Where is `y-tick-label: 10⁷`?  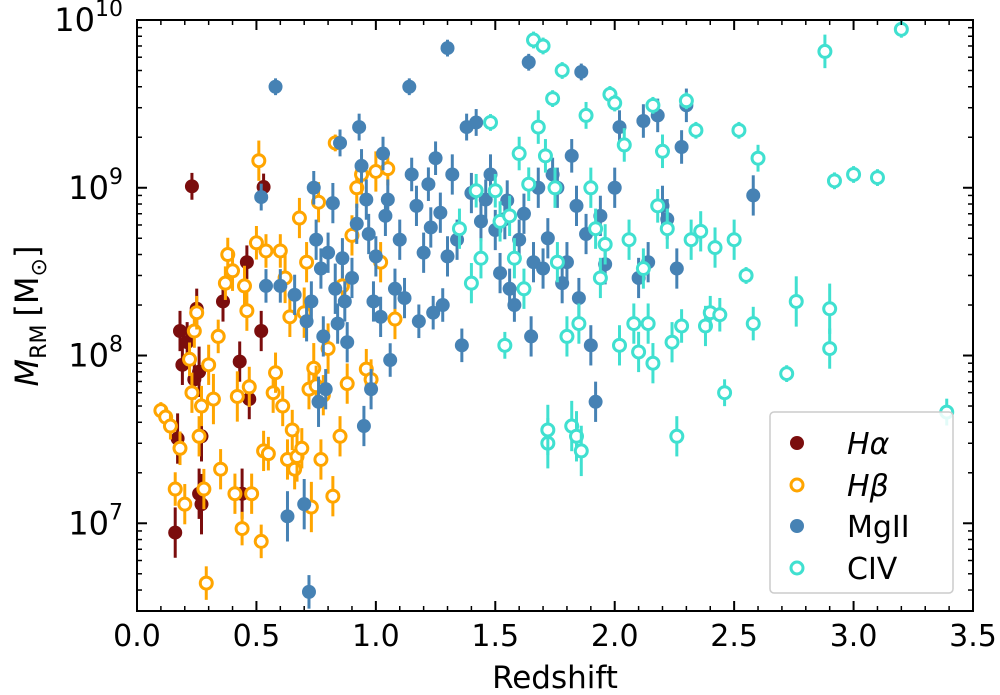 y-tick-label: 10⁷ is located at coordinates (95, 521).